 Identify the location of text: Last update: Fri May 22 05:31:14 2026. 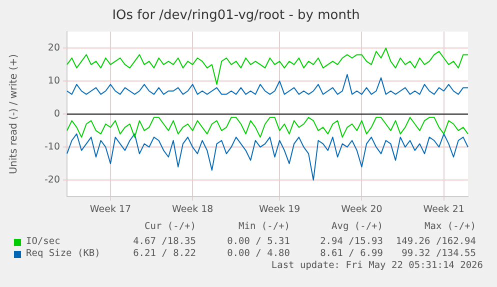
(377, 265).